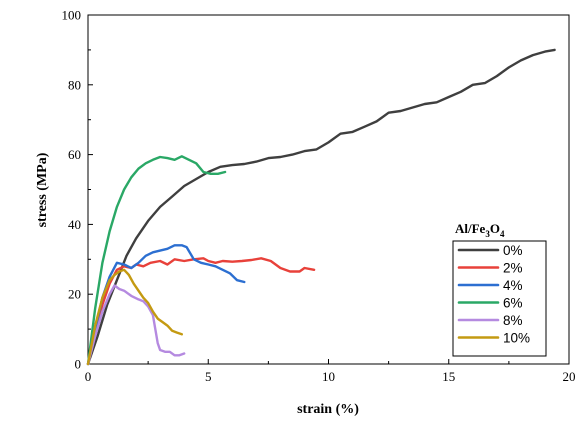 The image size is (575, 421). What do you see at coordinates (74, 154) in the screenshot?
I see `y-tick-label: 60` at bounding box center [74, 154].